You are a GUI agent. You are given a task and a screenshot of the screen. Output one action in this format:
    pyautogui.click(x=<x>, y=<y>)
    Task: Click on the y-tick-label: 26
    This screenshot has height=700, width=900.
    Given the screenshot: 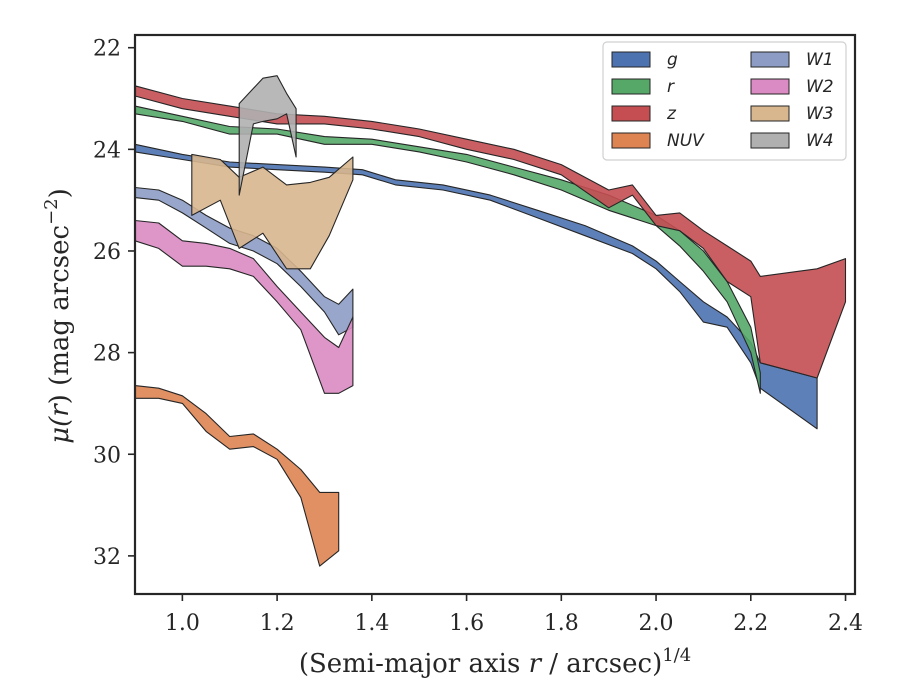 What is the action you would take?
    pyautogui.click(x=107, y=252)
    